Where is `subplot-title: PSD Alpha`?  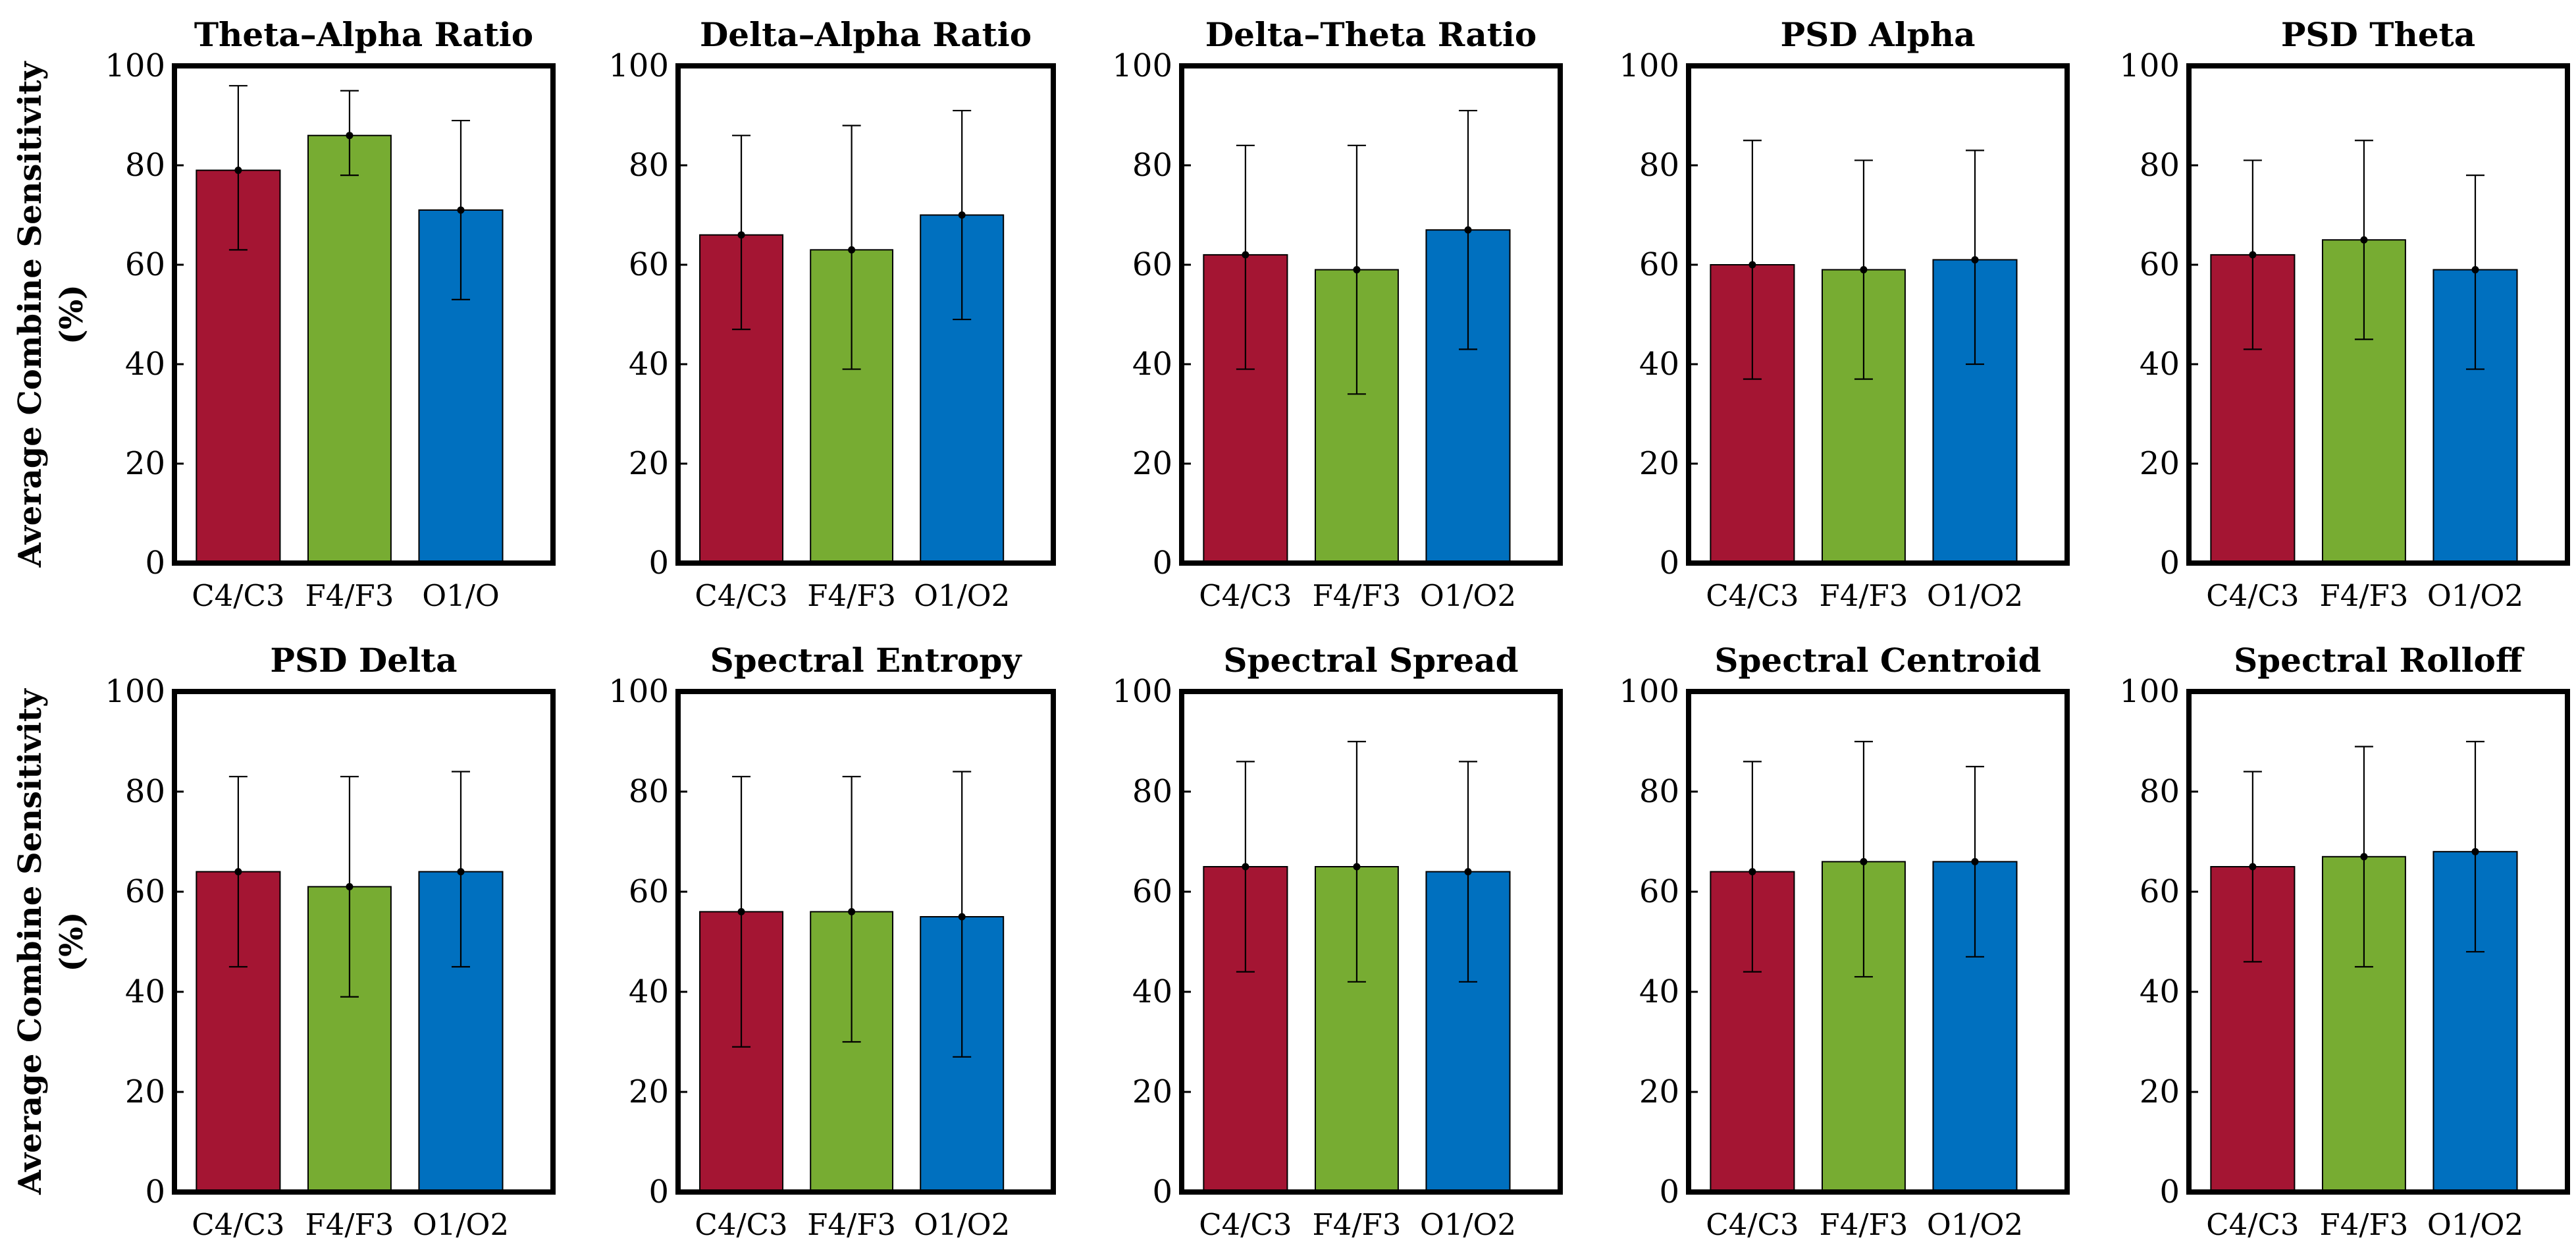
subplot-title: PSD Alpha is located at coordinates (1878, 34).